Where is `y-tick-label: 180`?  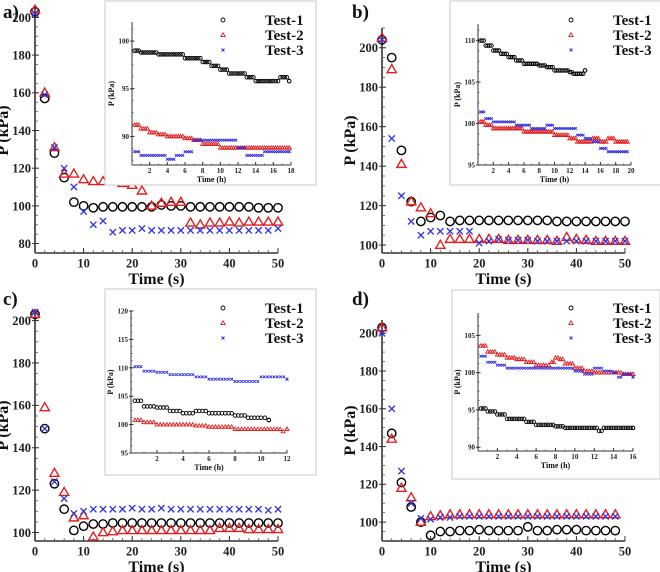 y-tick-label: 180 is located at coordinates (368, 371).